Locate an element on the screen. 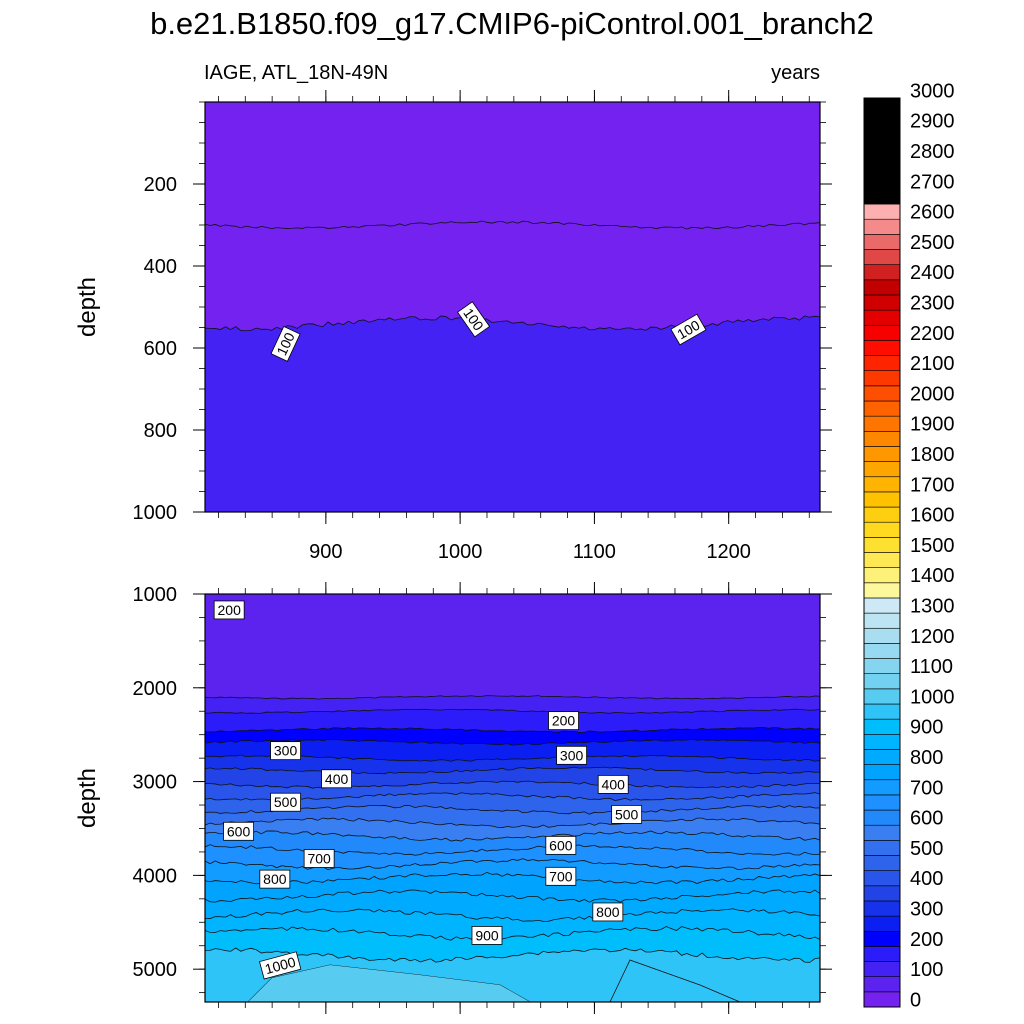 The image size is (1024, 1024). contour-label-text: 500 is located at coordinates (627, 814).